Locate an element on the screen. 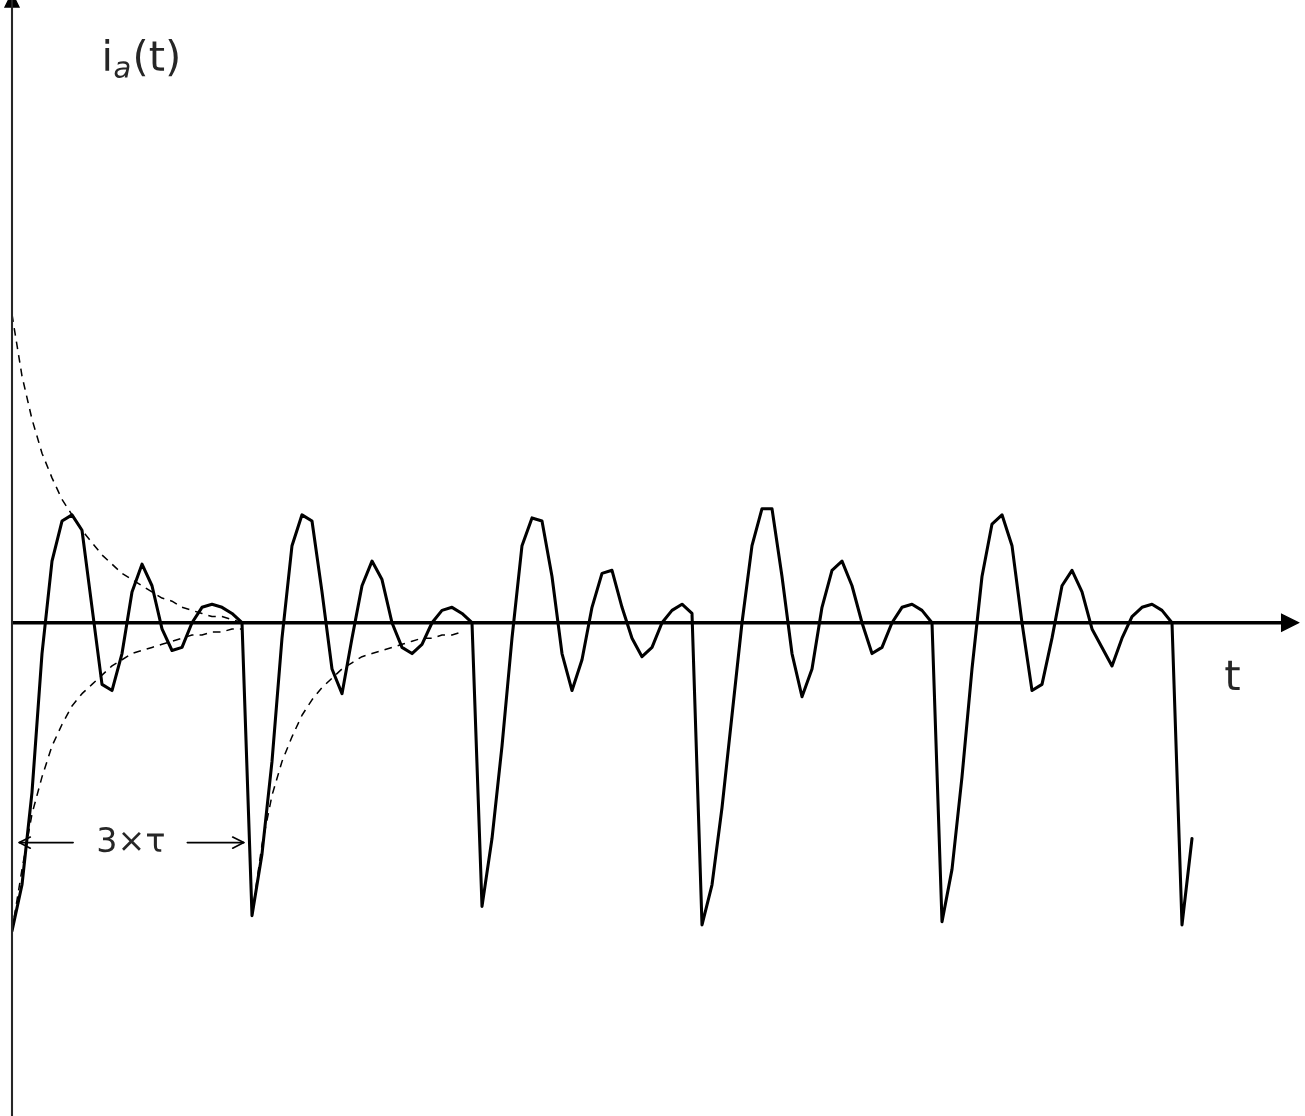  annotation: 3×τ is located at coordinates (131, 840).